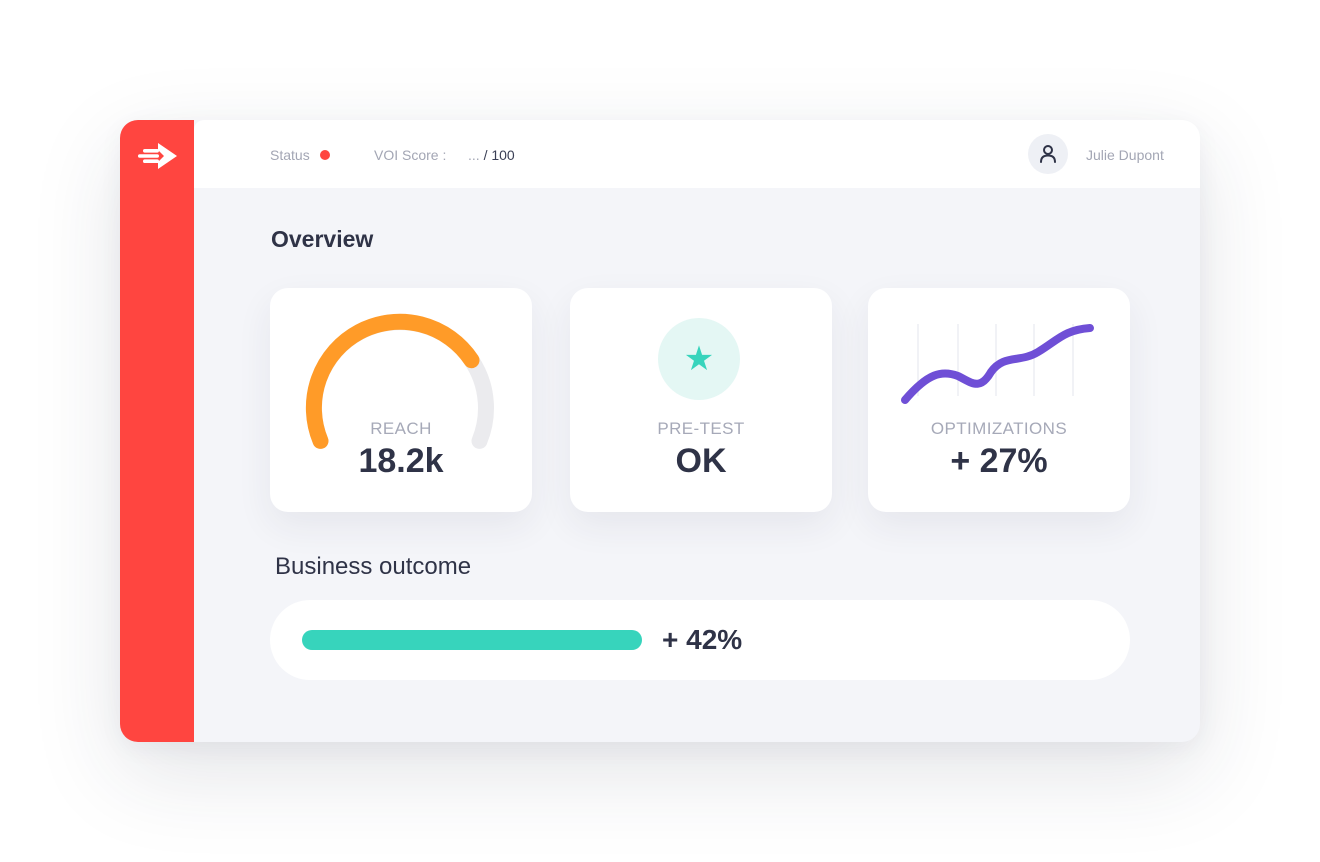  I want to click on reach-card: REACH 18.2k, so click(401, 400).